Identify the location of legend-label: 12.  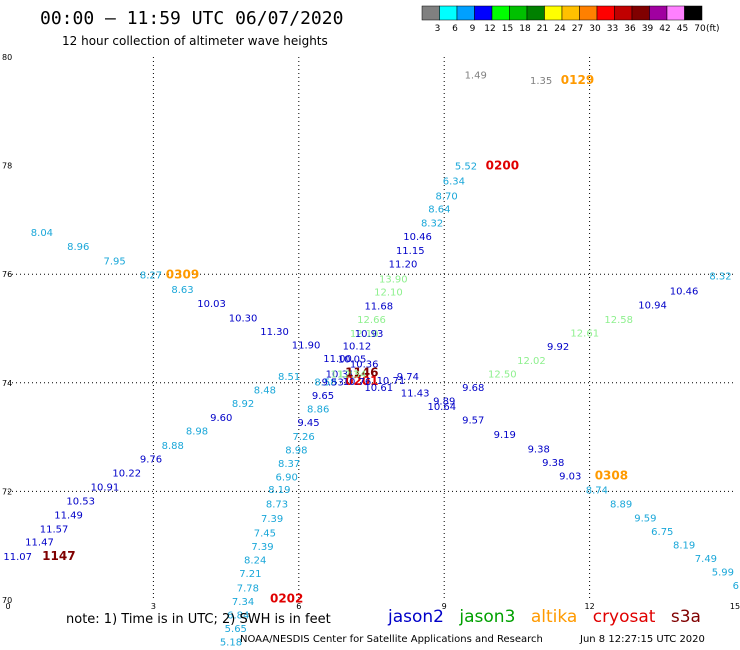
(489, 29).